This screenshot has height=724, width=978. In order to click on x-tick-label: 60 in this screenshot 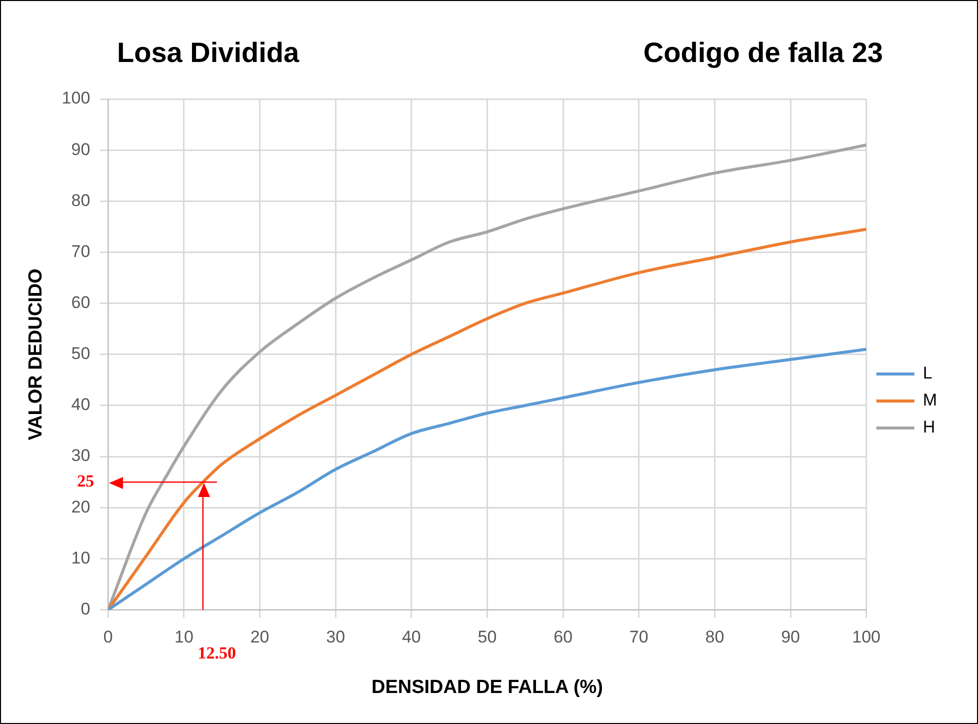, I will do `click(563, 637)`.